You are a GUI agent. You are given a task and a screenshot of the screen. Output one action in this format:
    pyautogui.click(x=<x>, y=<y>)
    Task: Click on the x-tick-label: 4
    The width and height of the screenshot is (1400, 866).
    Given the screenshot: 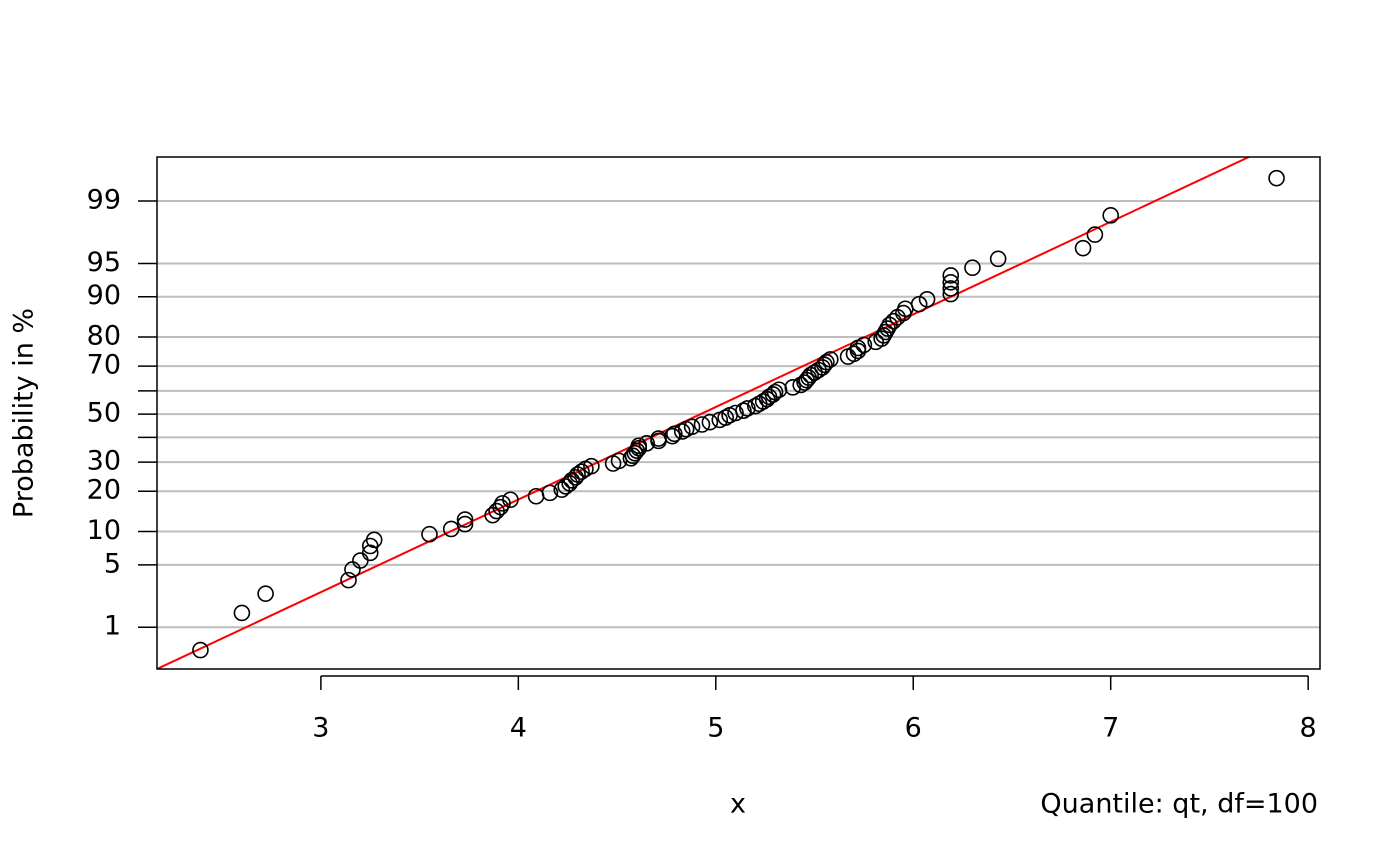 What is the action you would take?
    pyautogui.click(x=518, y=728)
    